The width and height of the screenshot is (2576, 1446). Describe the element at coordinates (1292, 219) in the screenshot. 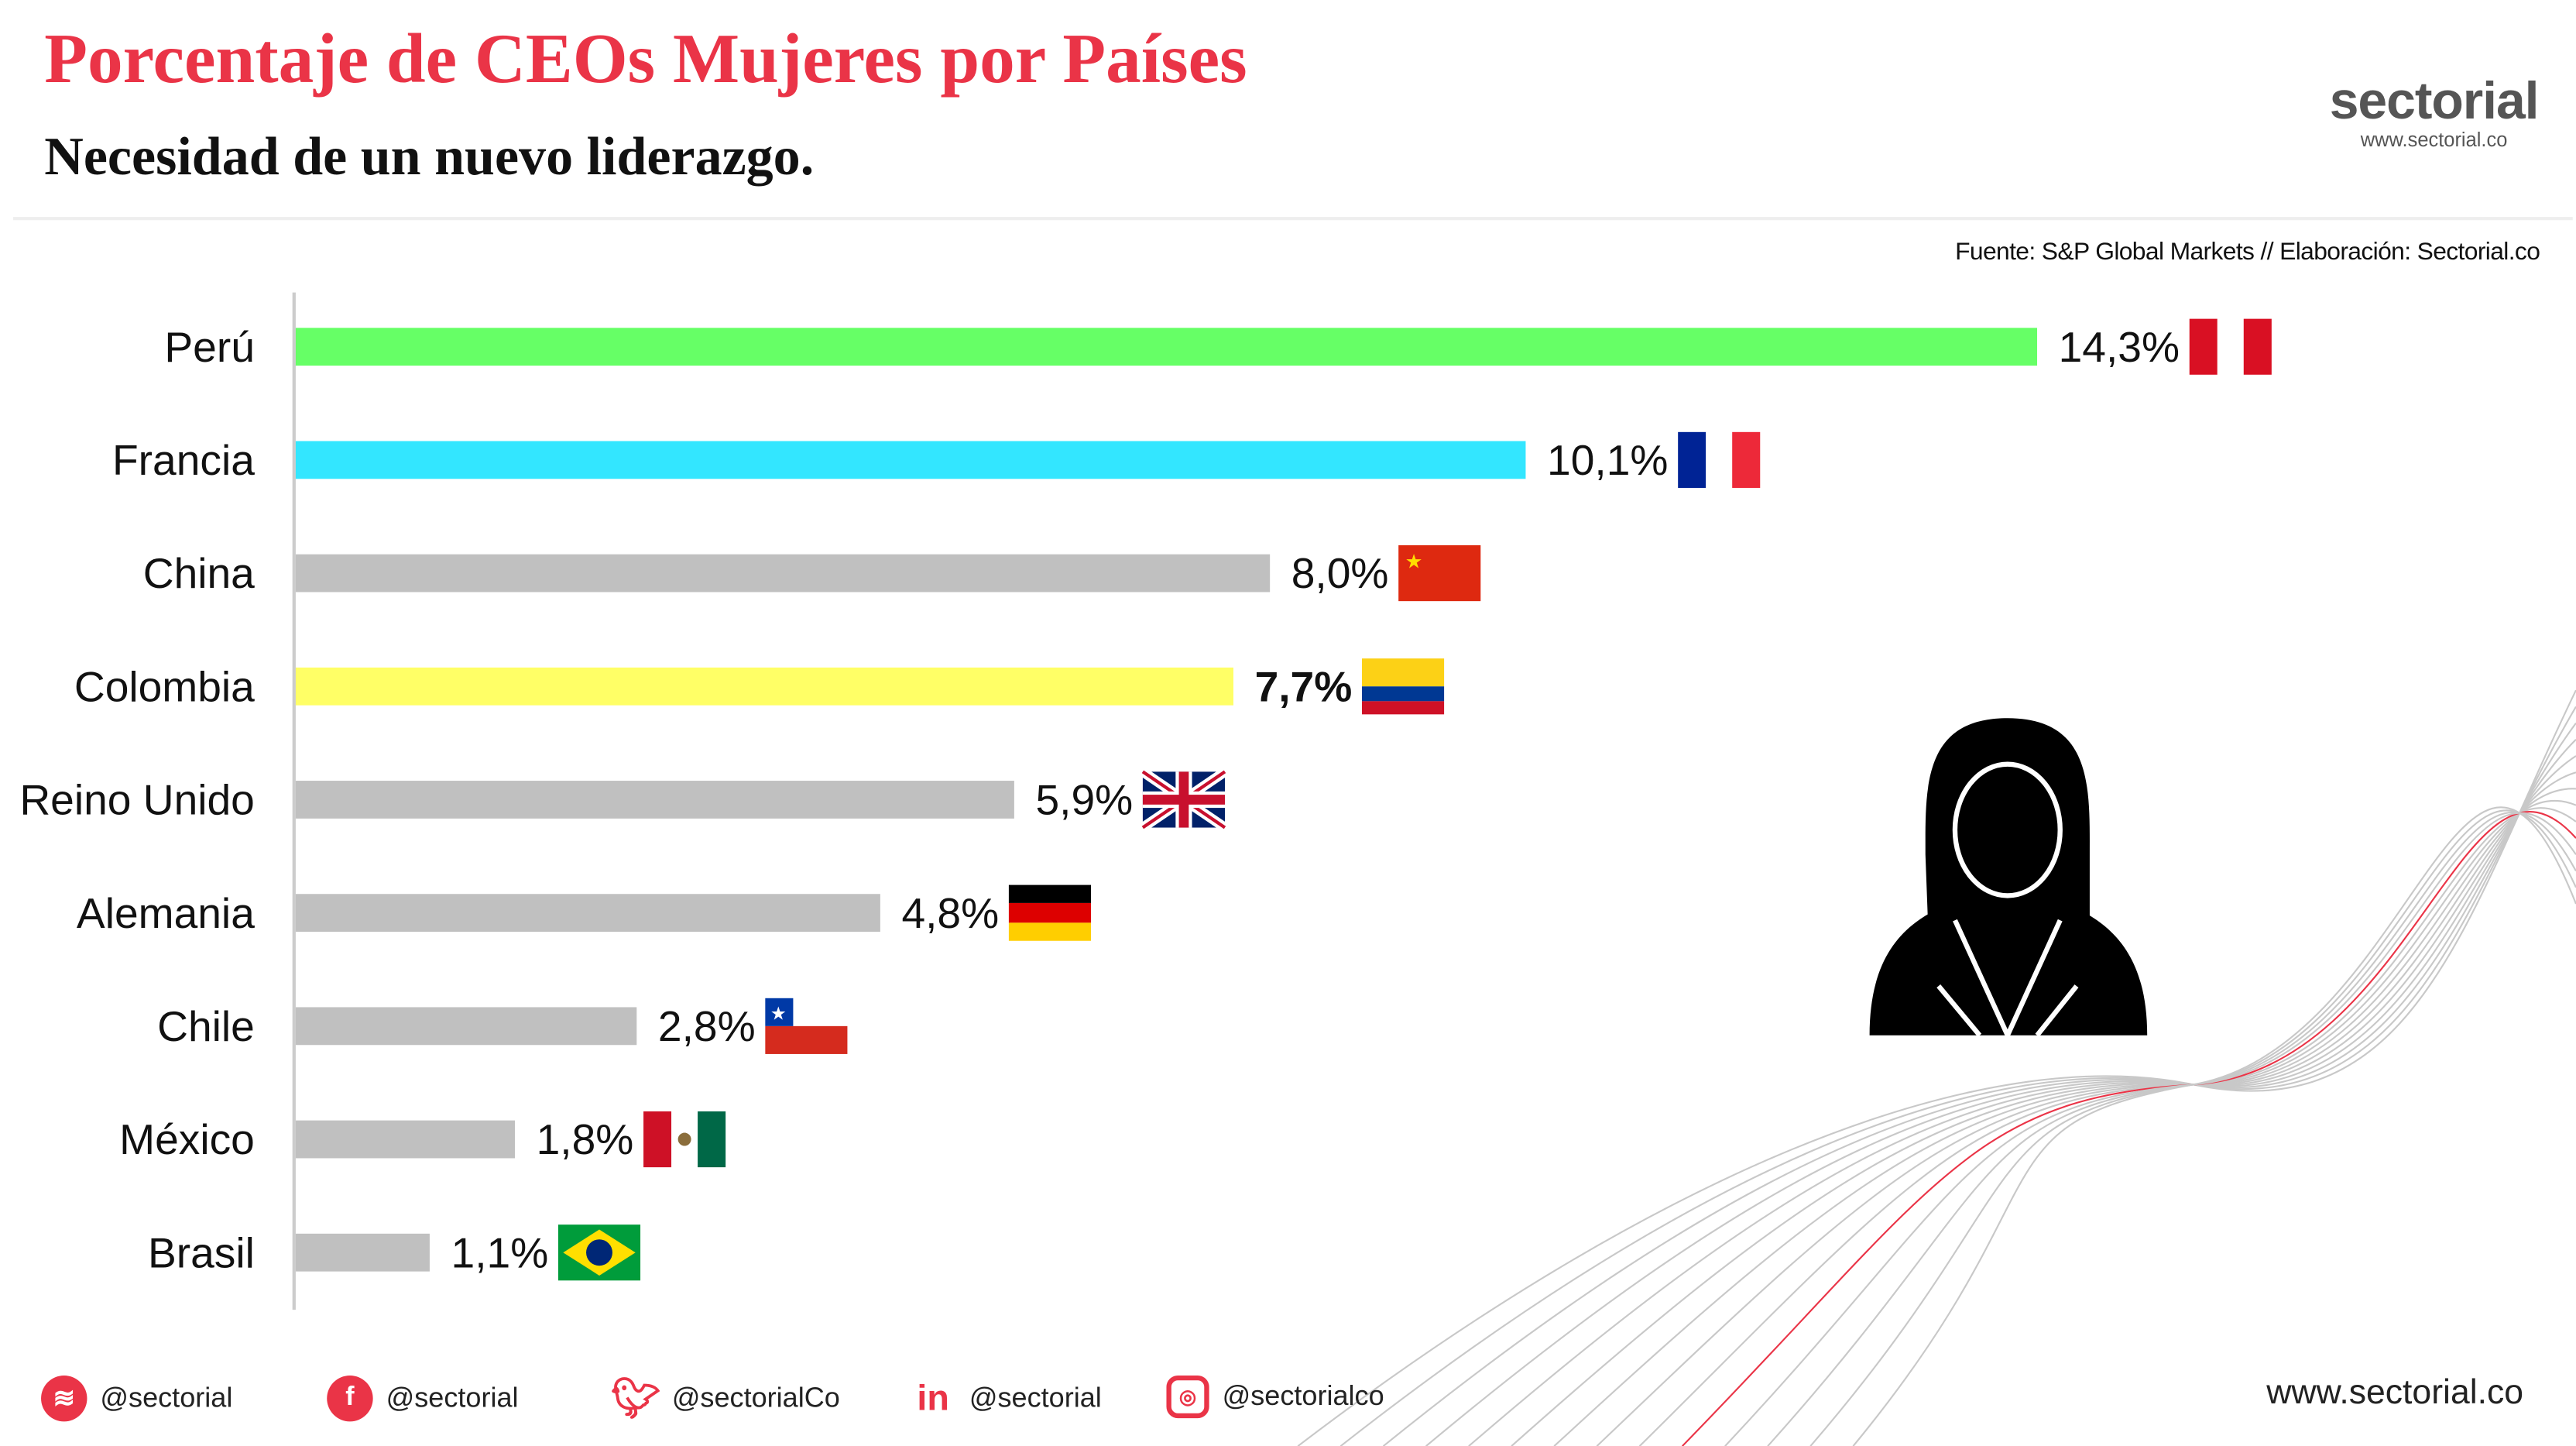

I see `divider` at that location.